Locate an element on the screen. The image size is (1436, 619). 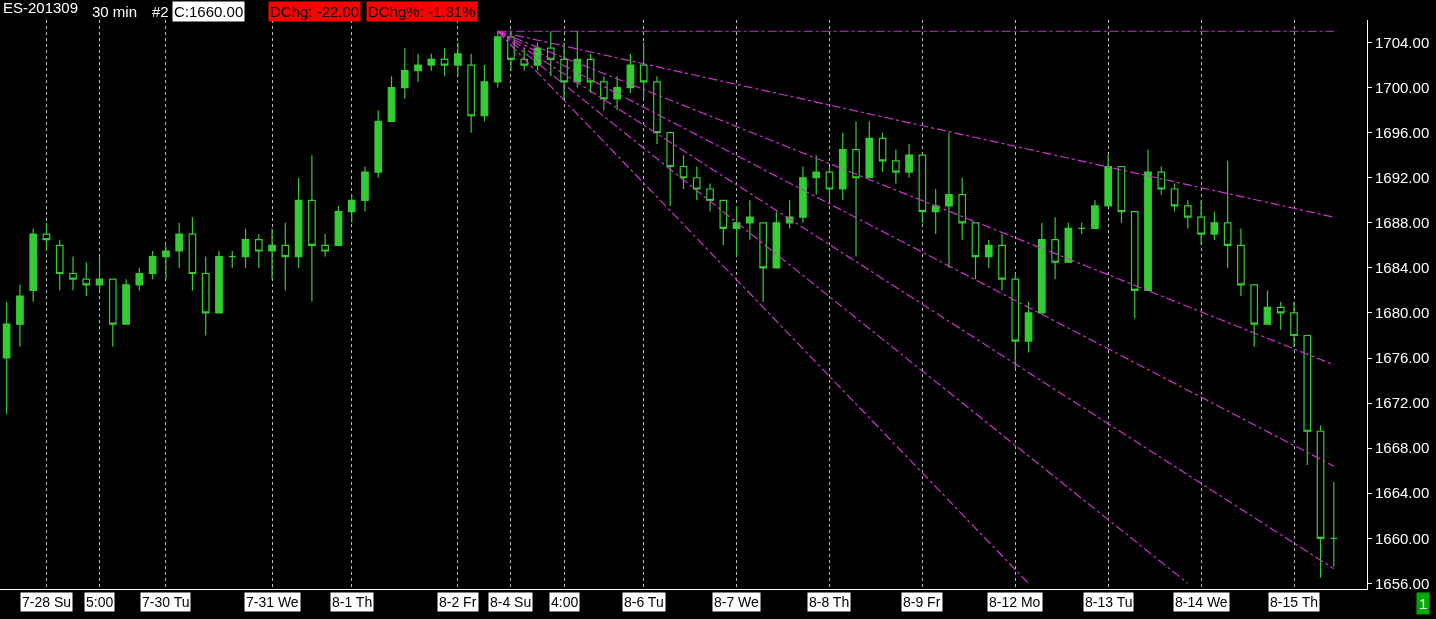
x-tick-label: 8-6 Tu is located at coordinates (644, 602).